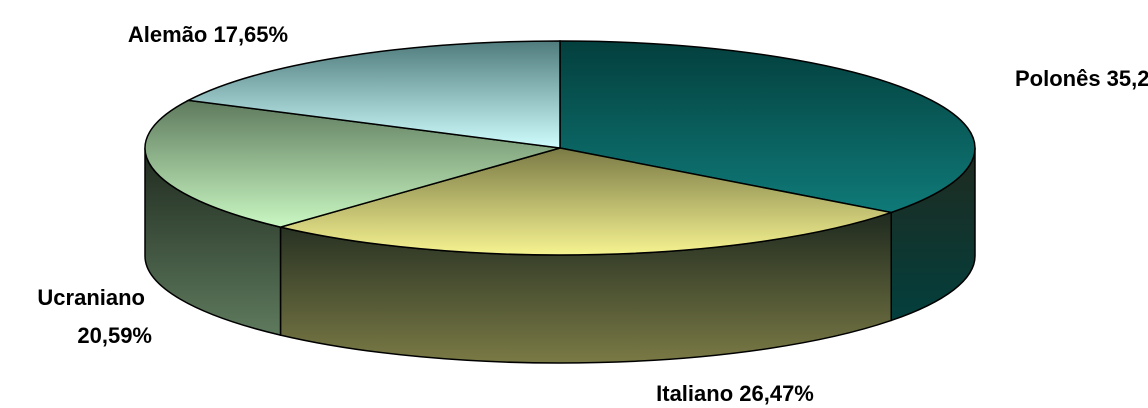 The height and width of the screenshot is (408, 1148). I want to click on slice-label-ucraniano-name: Ucraniano, so click(91, 297).